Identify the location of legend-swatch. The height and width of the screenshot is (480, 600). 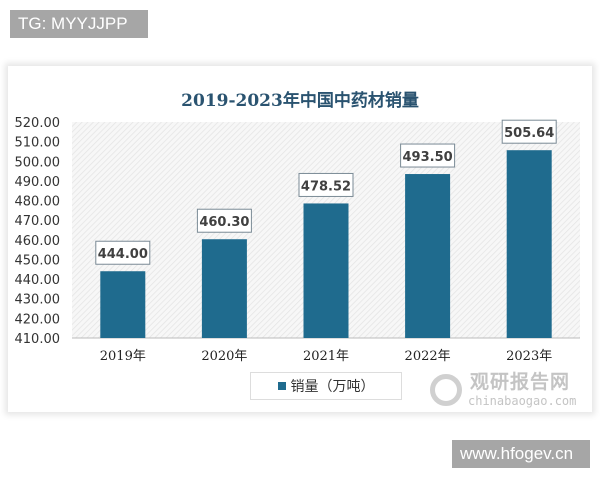
(281, 386).